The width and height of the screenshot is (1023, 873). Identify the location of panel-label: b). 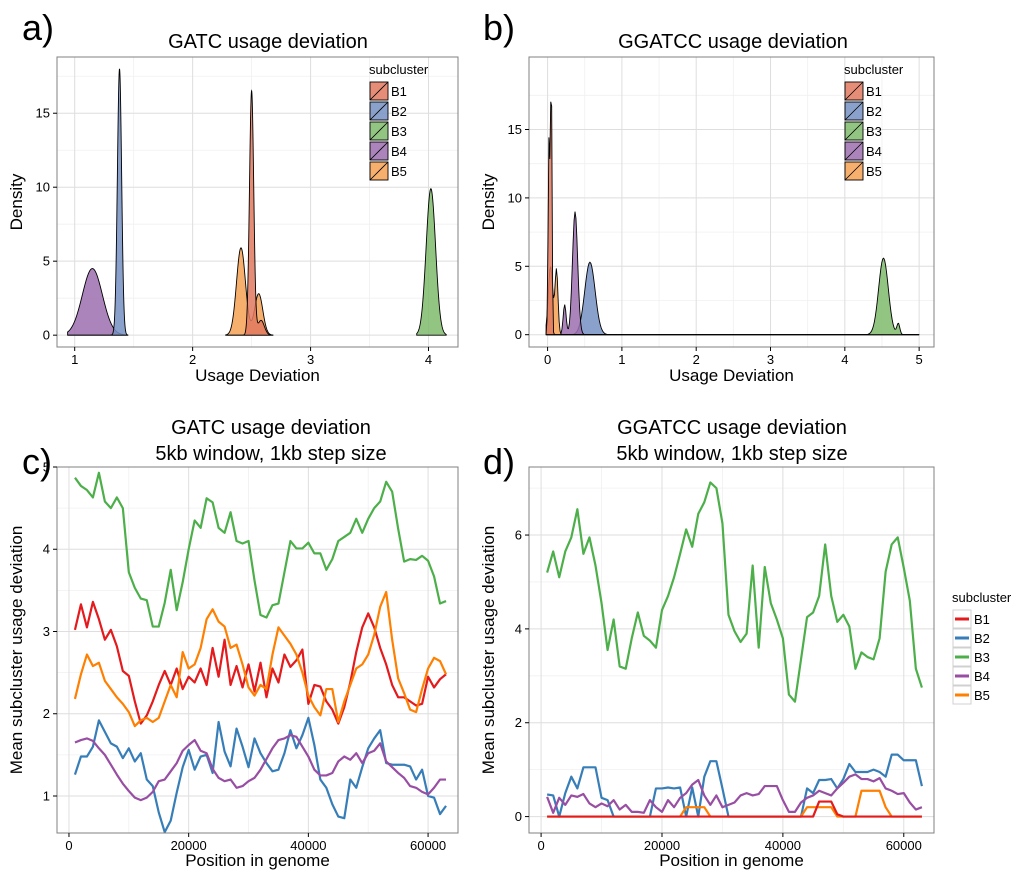
(499, 27).